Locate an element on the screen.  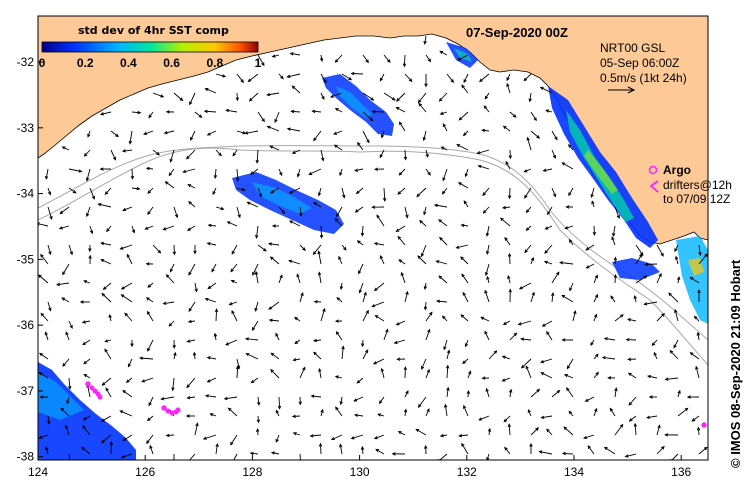
argo-icon is located at coordinates (653, 170).